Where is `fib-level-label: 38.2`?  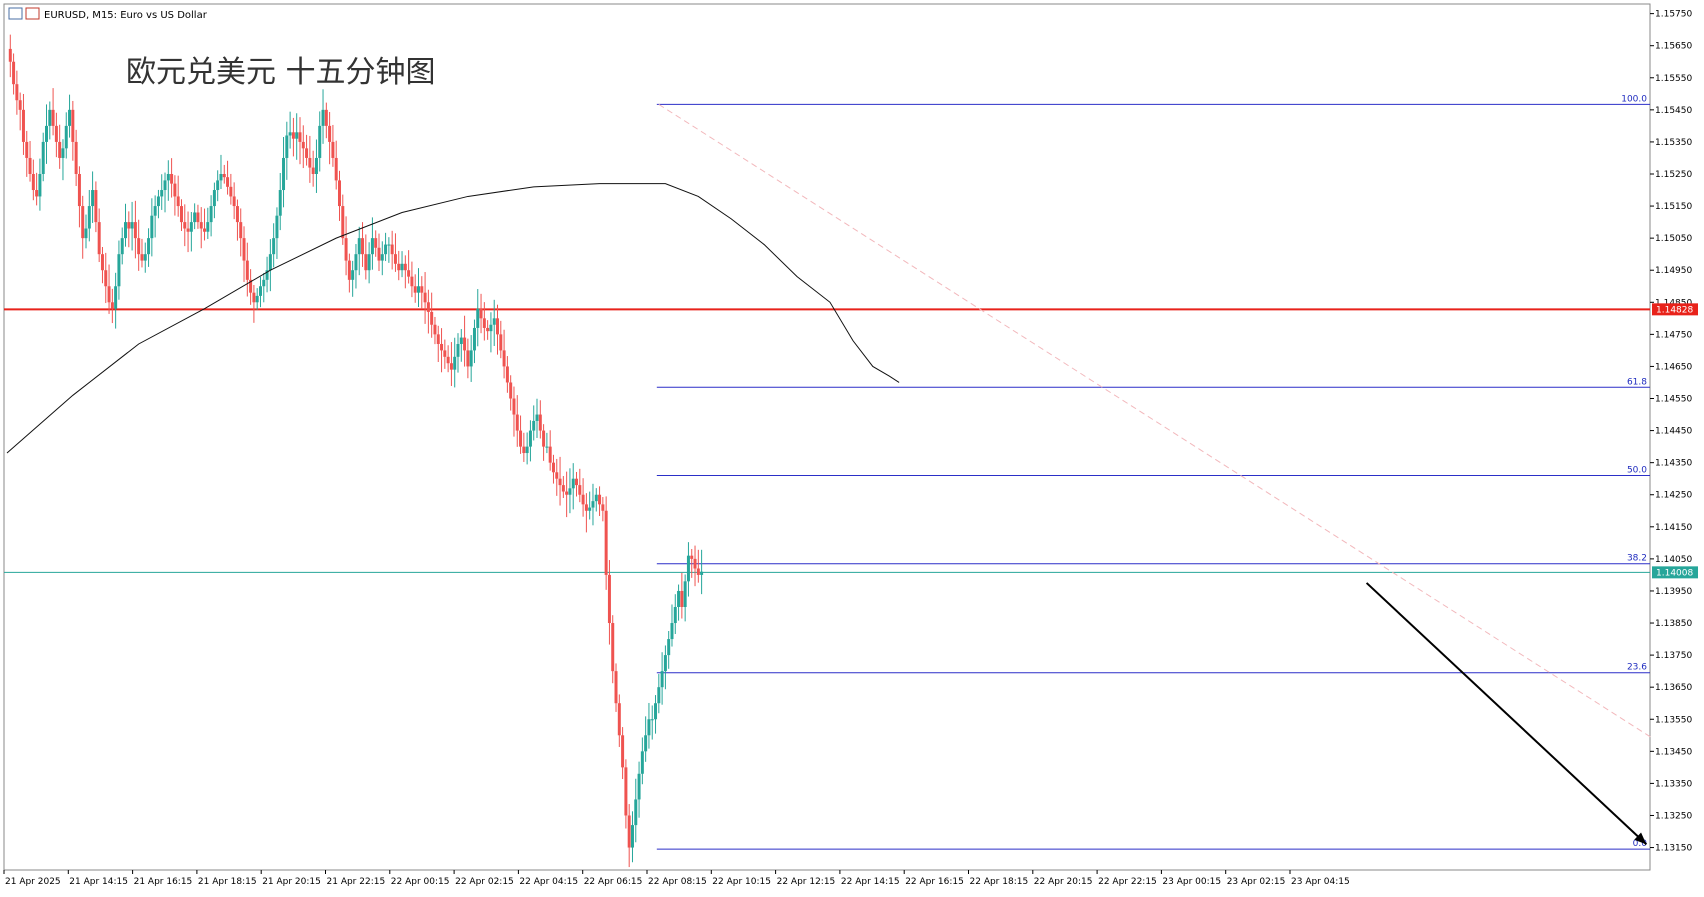 fib-level-label: 38.2 is located at coordinates (1637, 559).